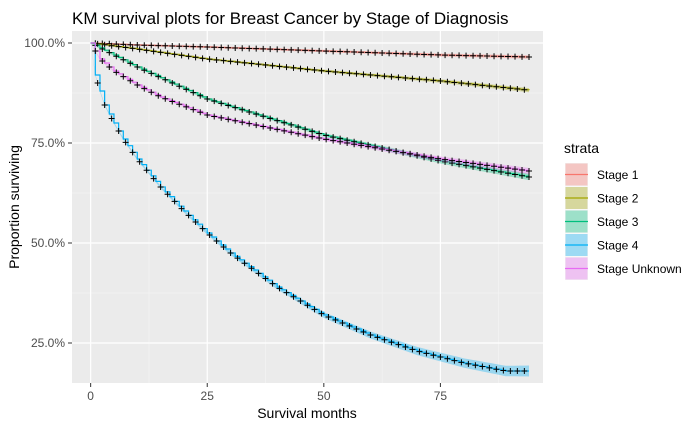  What do you see at coordinates (44, 43) in the screenshot?
I see `y-tick-label: 100.0%` at bounding box center [44, 43].